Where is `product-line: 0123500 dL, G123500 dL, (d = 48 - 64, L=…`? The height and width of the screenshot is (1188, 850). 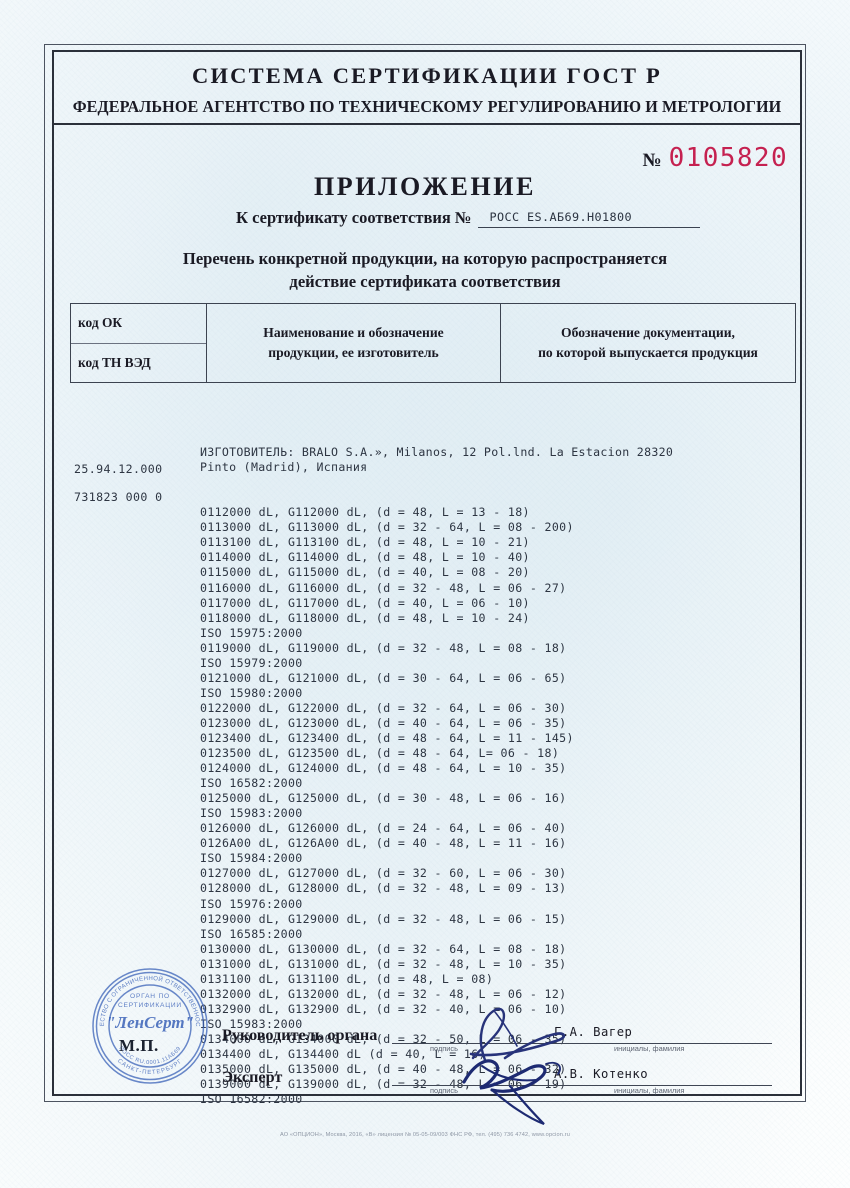
product-line: 0123500 dL, G123500 dL, (d = 48 - 64, L=… is located at coordinates (380, 753).